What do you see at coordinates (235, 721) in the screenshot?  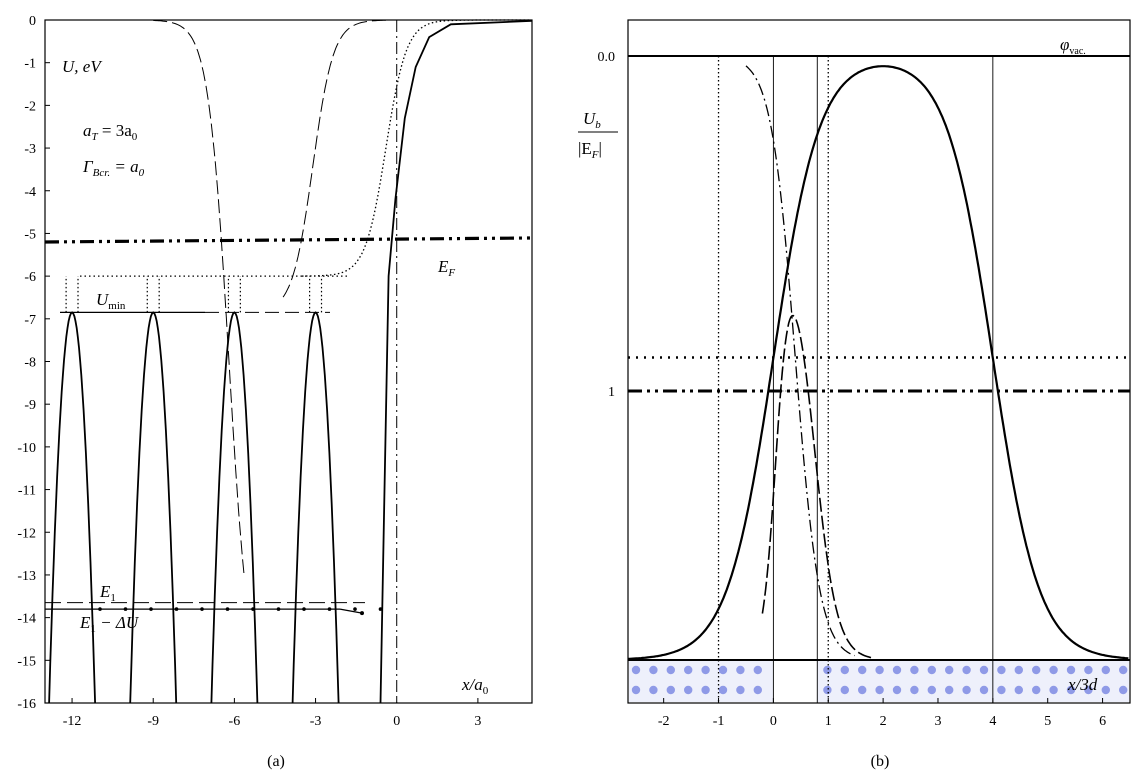 I see `panel-a-xtick-label: -6` at bounding box center [235, 721].